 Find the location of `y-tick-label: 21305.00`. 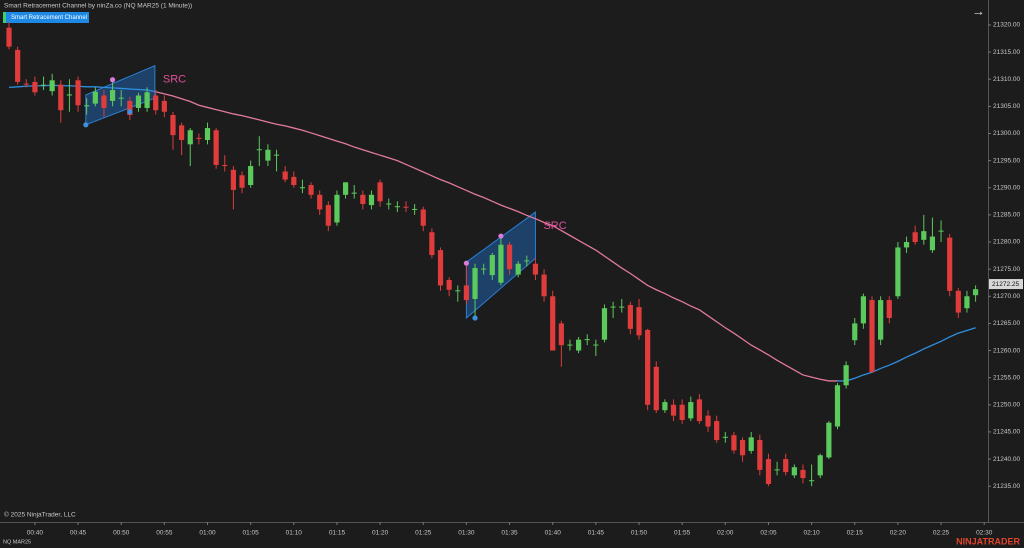

y-tick-label: 21305.00 is located at coordinates (1006, 106).